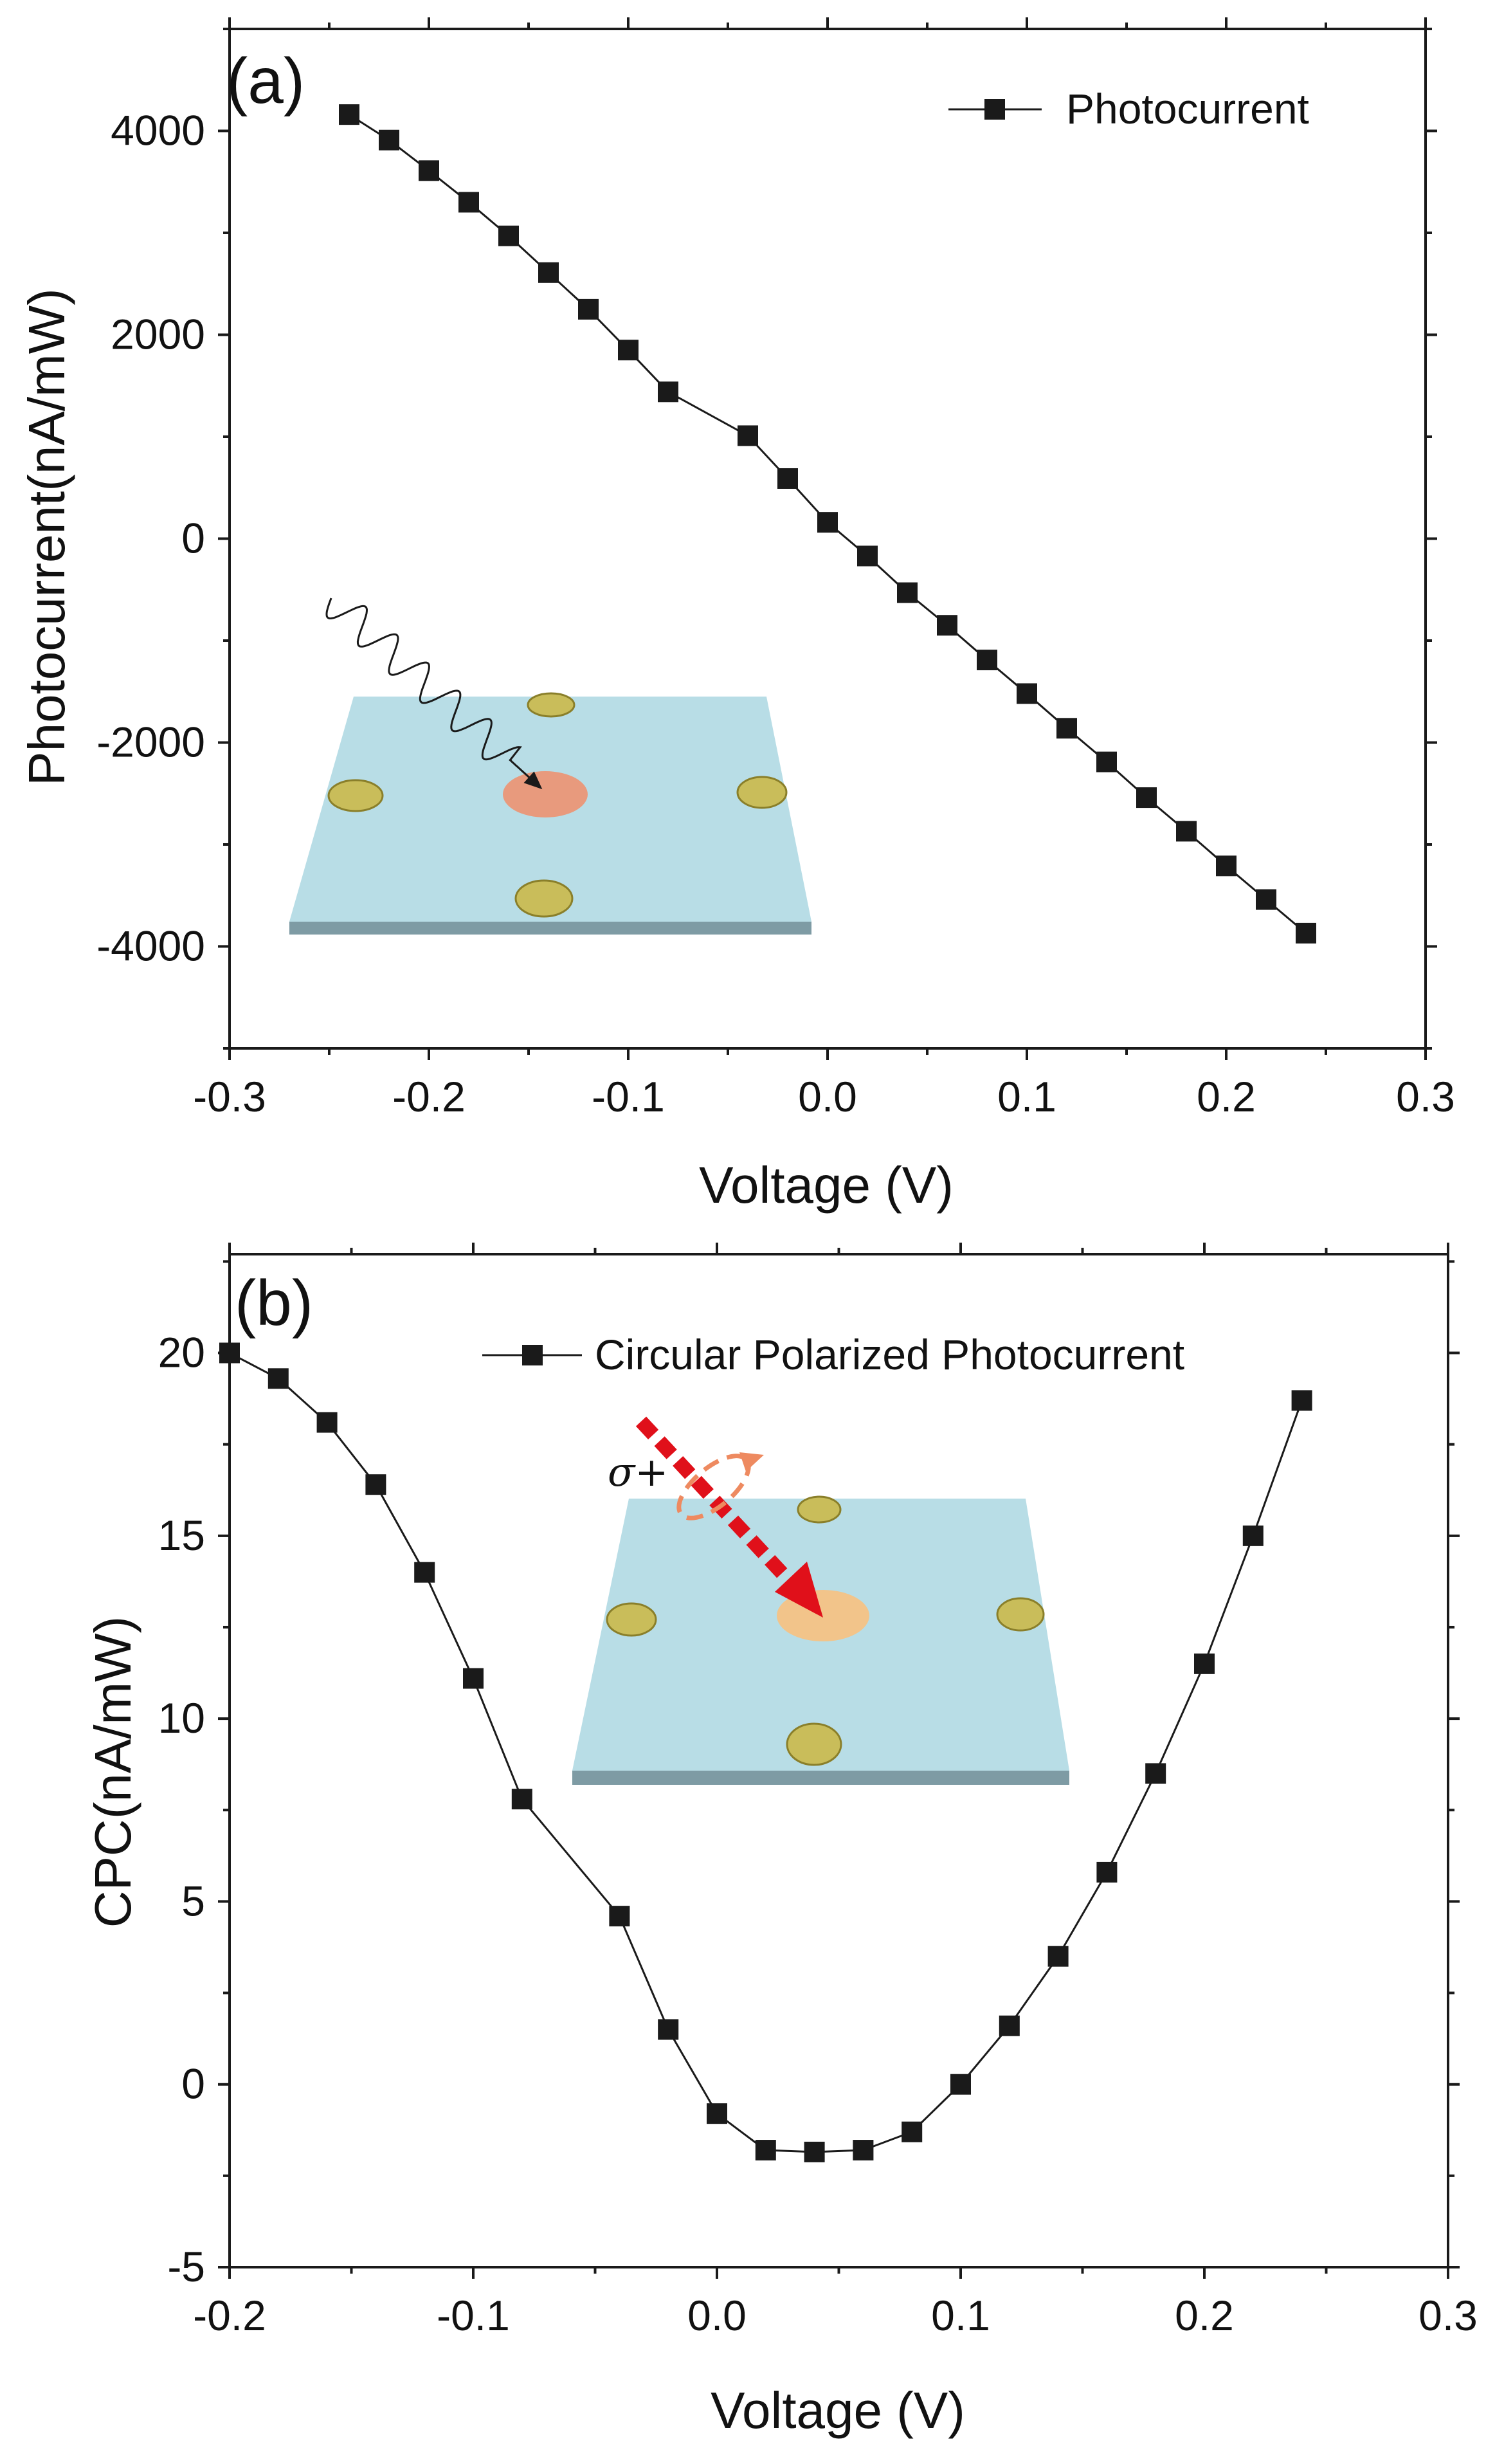 The image size is (1504, 2464). Describe the element at coordinates (752, 1462) in the screenshot. I see `polarization-rotation-arrowhead` at that location.